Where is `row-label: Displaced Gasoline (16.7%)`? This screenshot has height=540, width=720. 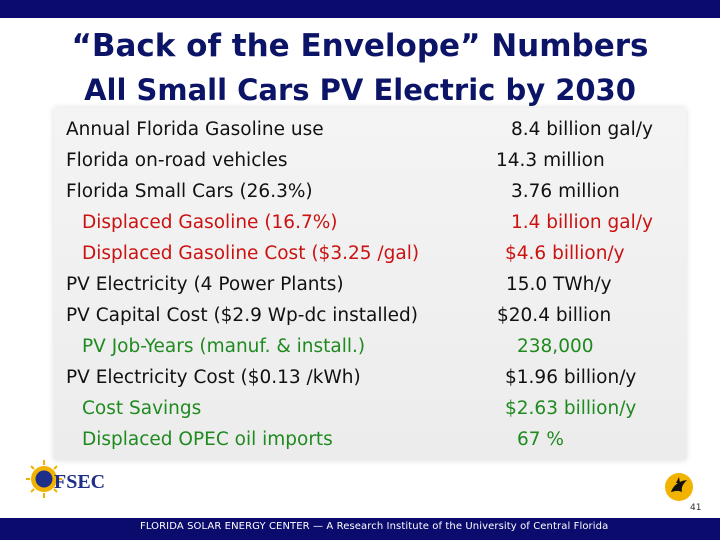
row-label: Displaced Gasoline (16.7%) is located at coordinates (210, 222).